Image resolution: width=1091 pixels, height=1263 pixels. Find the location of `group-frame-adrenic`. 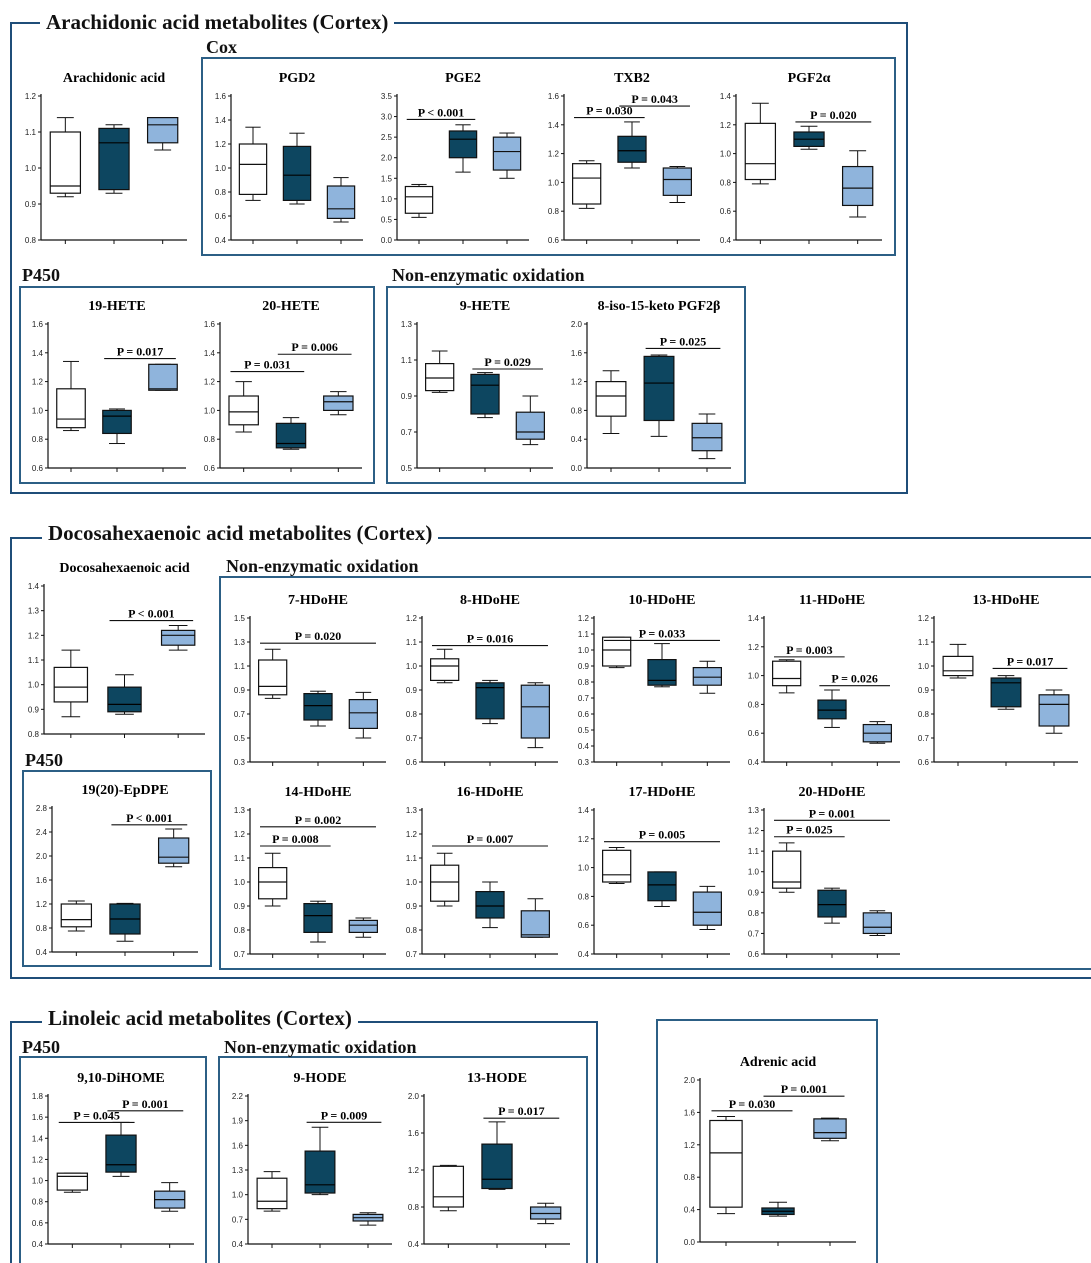

group-frame-adrenic is located at coordinates (767, 1141).